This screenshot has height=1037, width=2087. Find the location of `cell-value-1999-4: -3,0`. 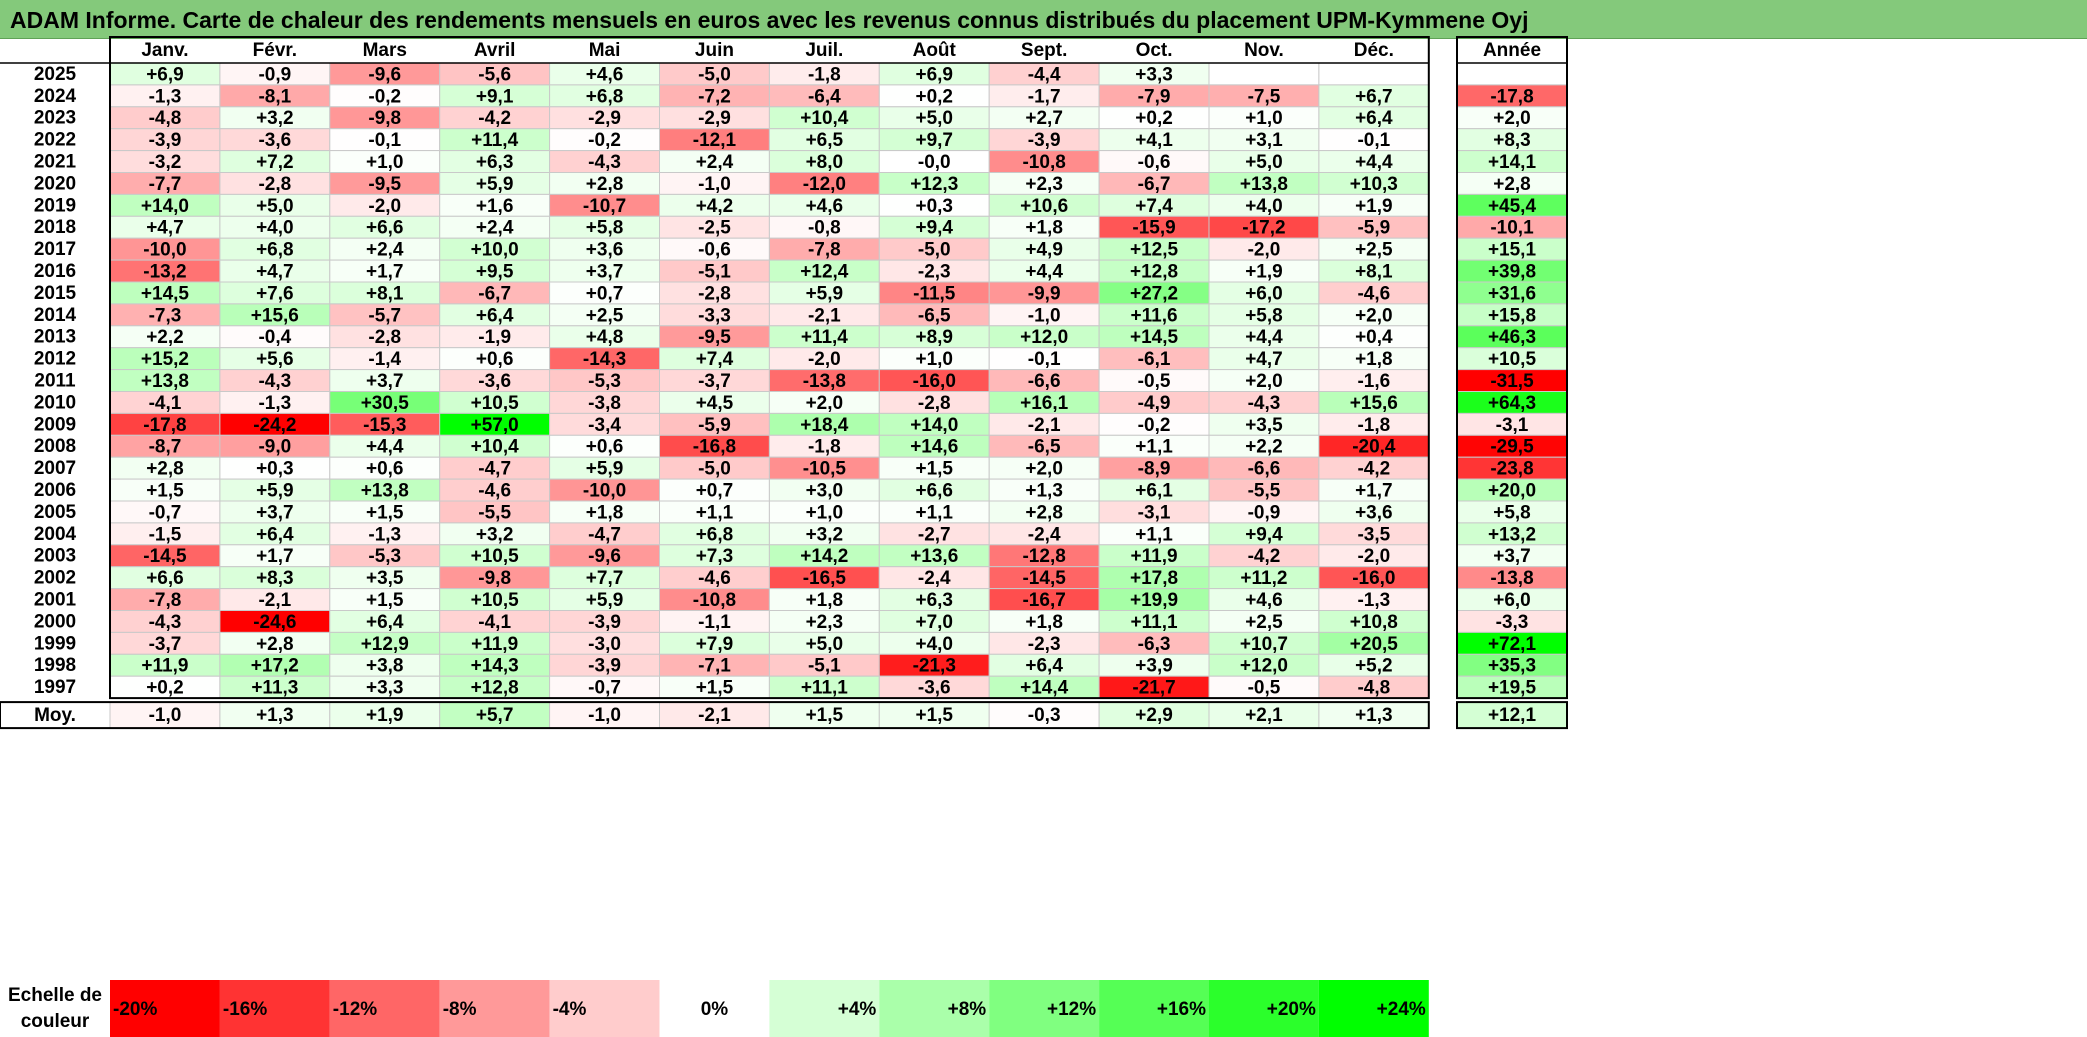

cell-value-1999-4: -3,0 is located at coordinates (604, 644).